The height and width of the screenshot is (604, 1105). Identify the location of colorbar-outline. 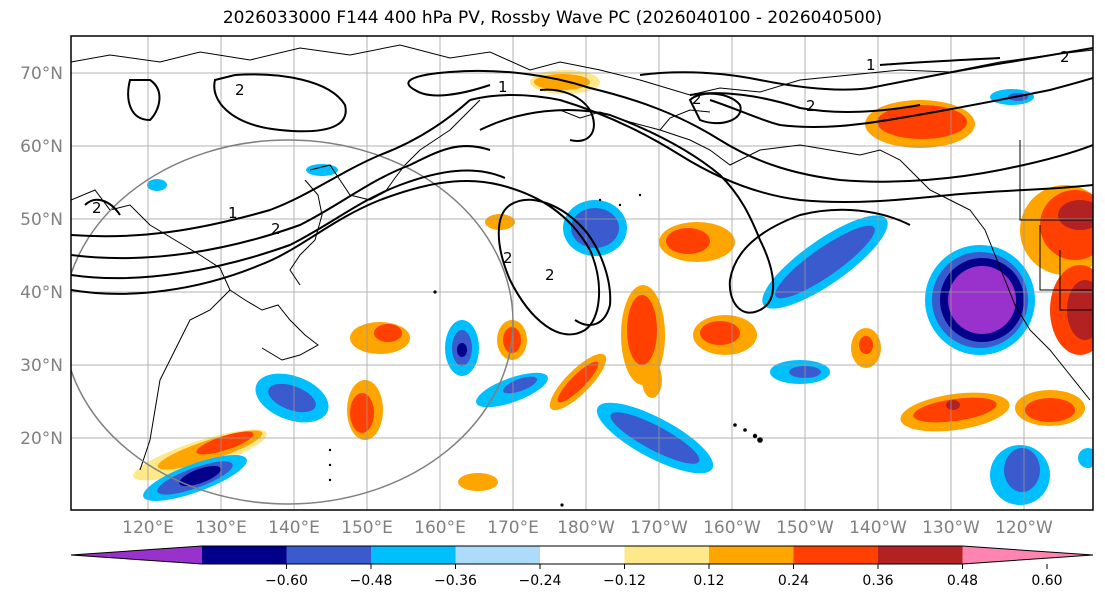
(582, 555).